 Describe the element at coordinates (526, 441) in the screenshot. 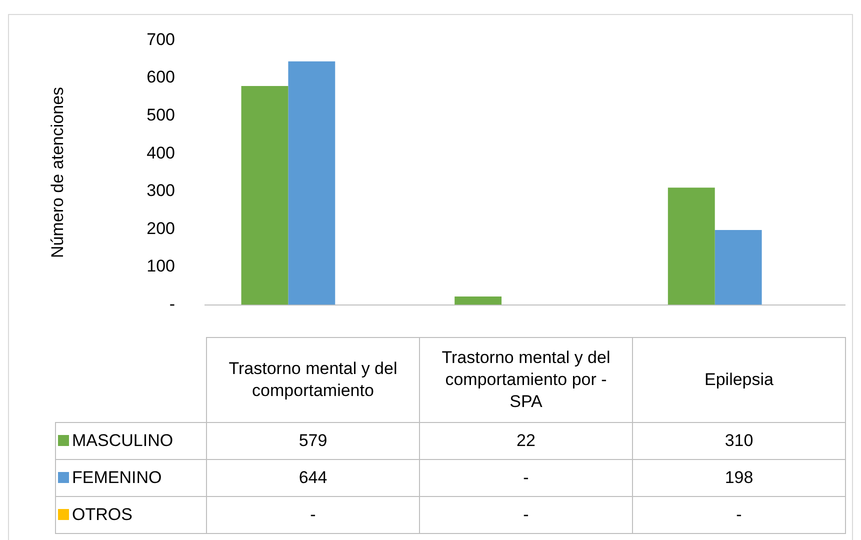

I see `data-label: 22` at that location.